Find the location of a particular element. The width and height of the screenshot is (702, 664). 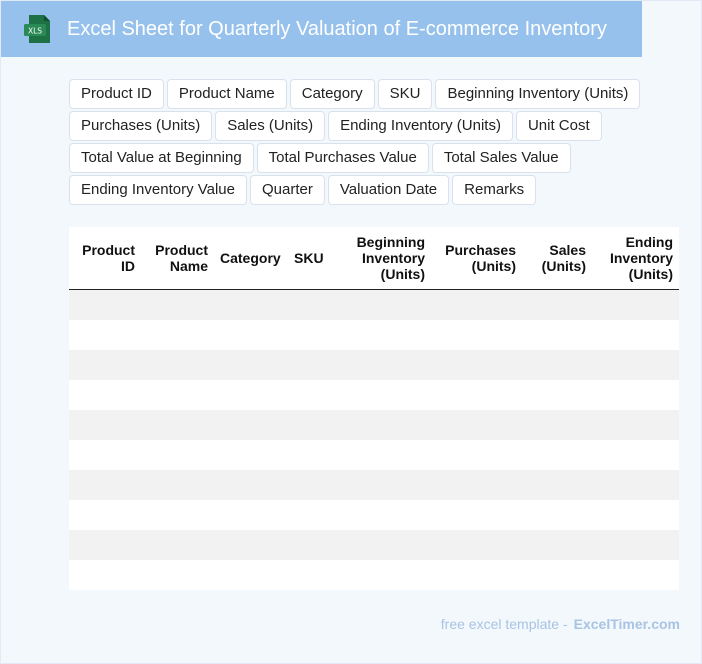

footer-brand-link: ExcelTimer.com is located at coordinates (626, 624).